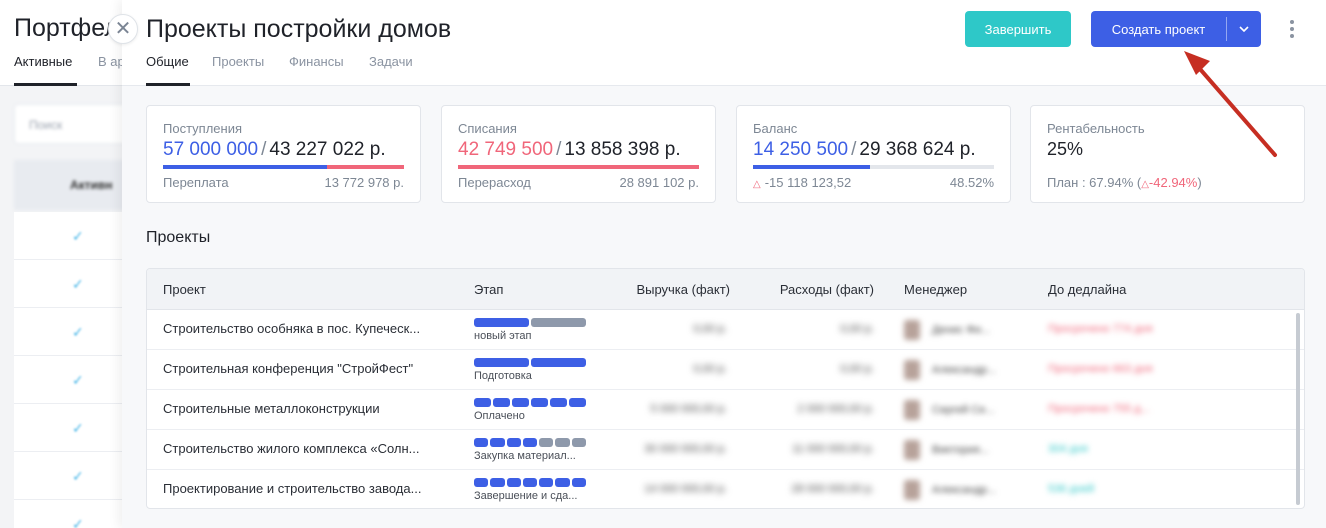 The image size is (1326, 528). What do you see at coordinates (835, 409) in the screenshot?
I see `expenses-value: 2 000 000,00 р.` at bounding box center [835, 409].